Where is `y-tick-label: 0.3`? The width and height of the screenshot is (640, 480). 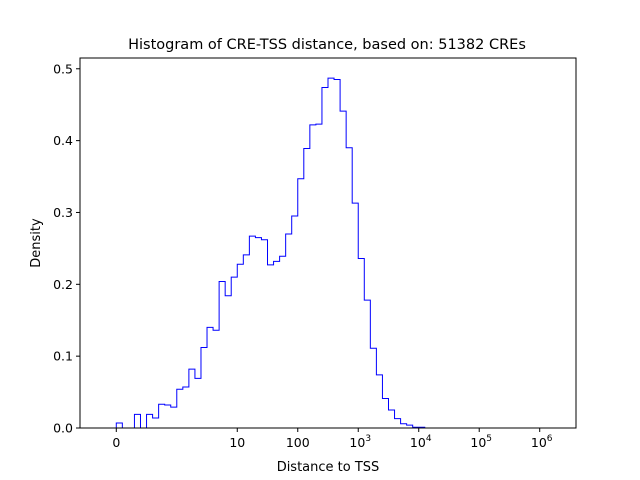
y-tick-label: 0.3 is located at coordinates (63, 212).